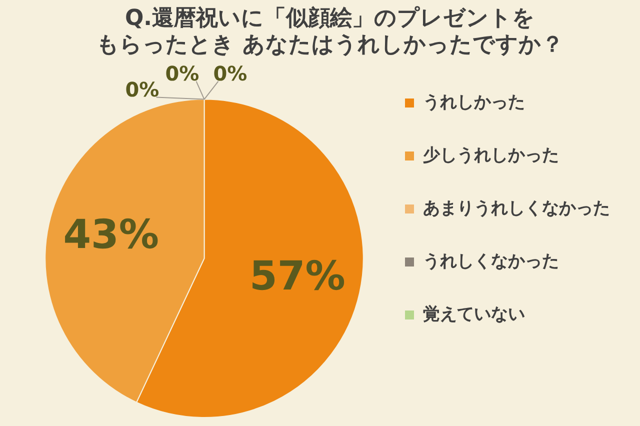  What do you see at coordinates (474, 102) in the screenshot?
I see `legend-label: うれしかった` at bounding box center [474, 102].